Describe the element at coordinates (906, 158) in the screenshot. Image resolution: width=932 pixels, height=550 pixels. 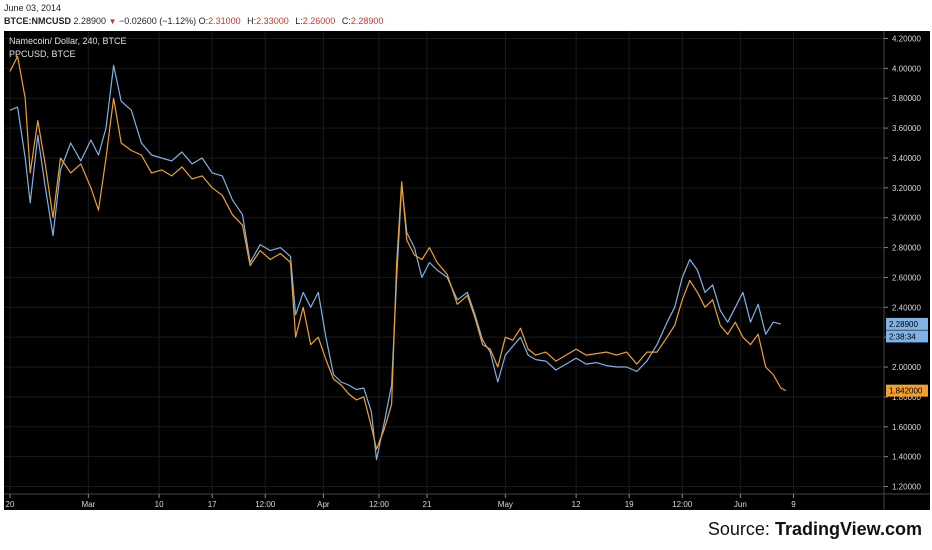
I see `y-tick-label: 3.40000` at that location.